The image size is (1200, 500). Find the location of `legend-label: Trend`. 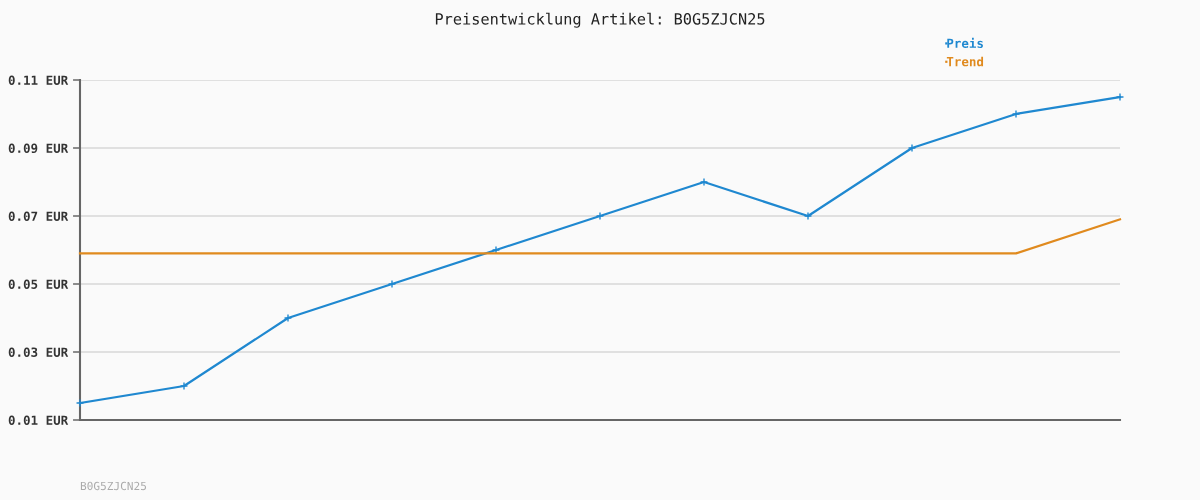

legend-label: Trend is located at coordinates (965, 61).